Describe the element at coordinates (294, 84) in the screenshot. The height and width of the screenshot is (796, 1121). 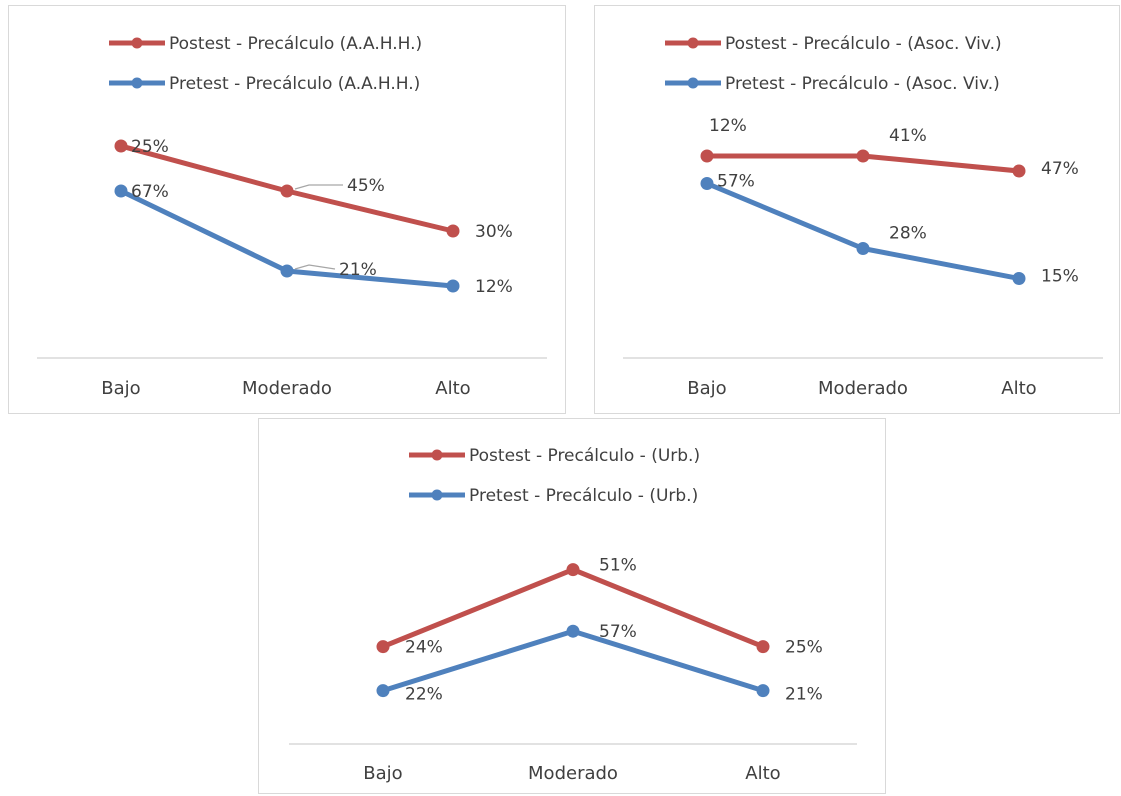
I see `legend-label-pretest: Pretest - Precálculo (A.A.H.H.)` at that location.